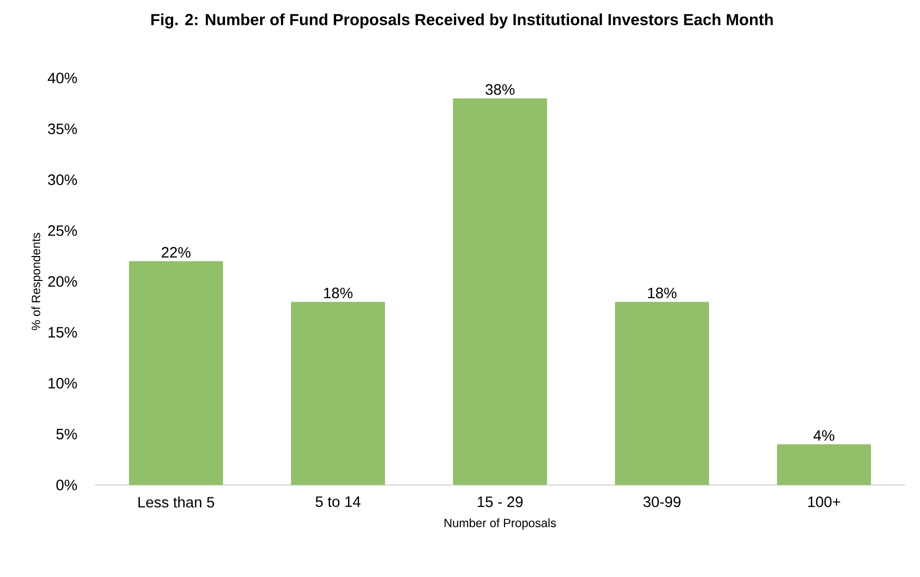 The width and height of the screenshot is (920, 577). I want to click on x-tick-label: 30-99, so click(661, 502).